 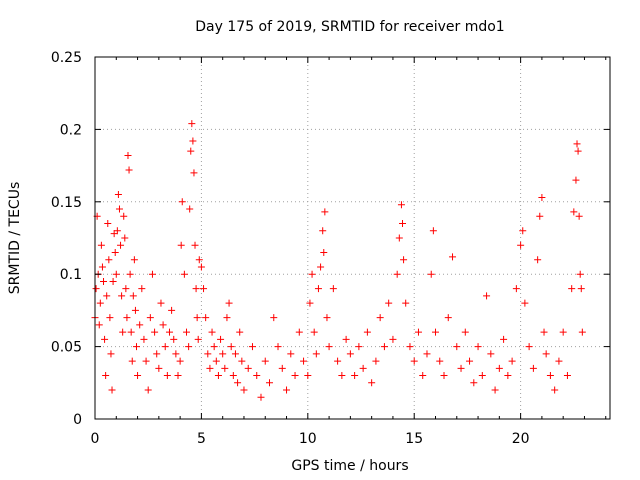 What do you see at coordinates (71, 275) in the screenshot?
I see `y-tick-label: 0.1` at bounding box center [71, 275].